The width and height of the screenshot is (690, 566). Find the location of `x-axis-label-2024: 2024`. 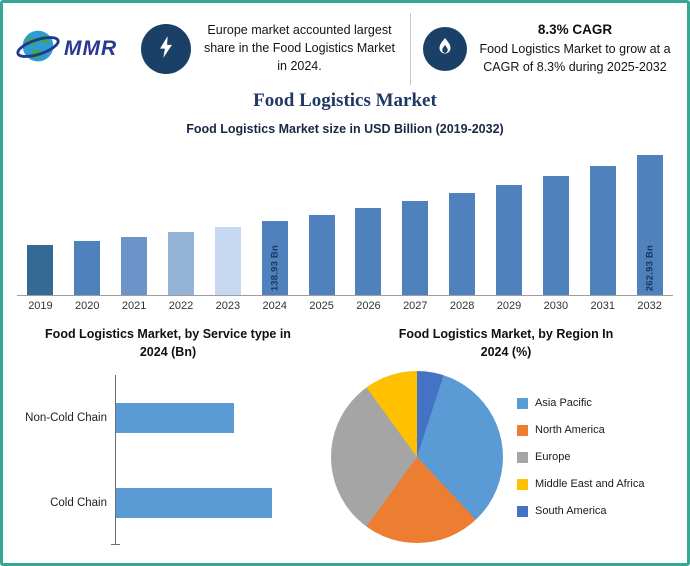

x-axis-label-2024: 2024 is located at coordinates (274, 306).